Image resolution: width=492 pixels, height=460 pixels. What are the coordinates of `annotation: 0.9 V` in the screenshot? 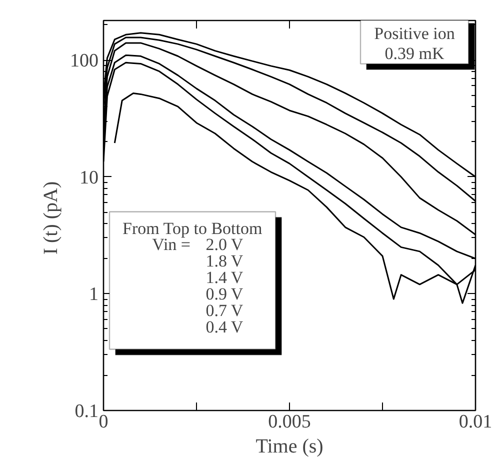 It's located at (225, 294).